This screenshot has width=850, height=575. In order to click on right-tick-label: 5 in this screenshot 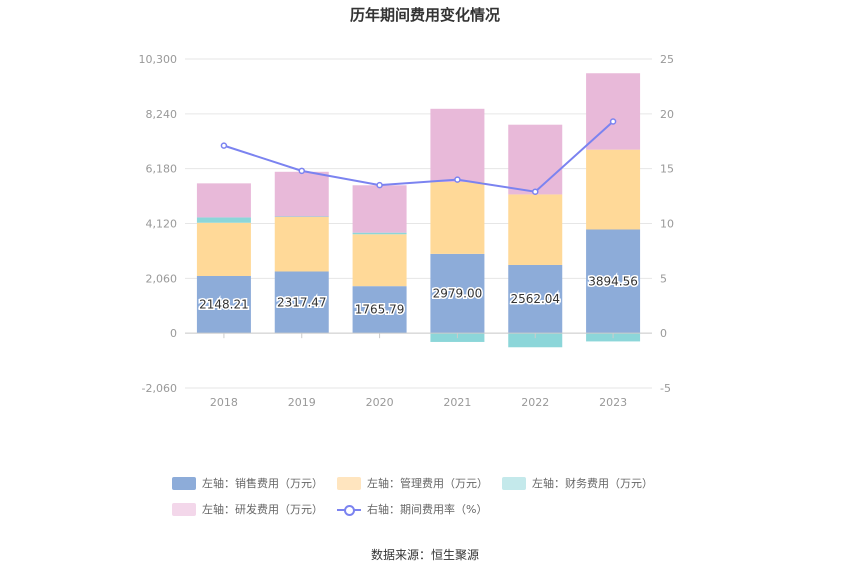, I will do `click(663, 278)`.